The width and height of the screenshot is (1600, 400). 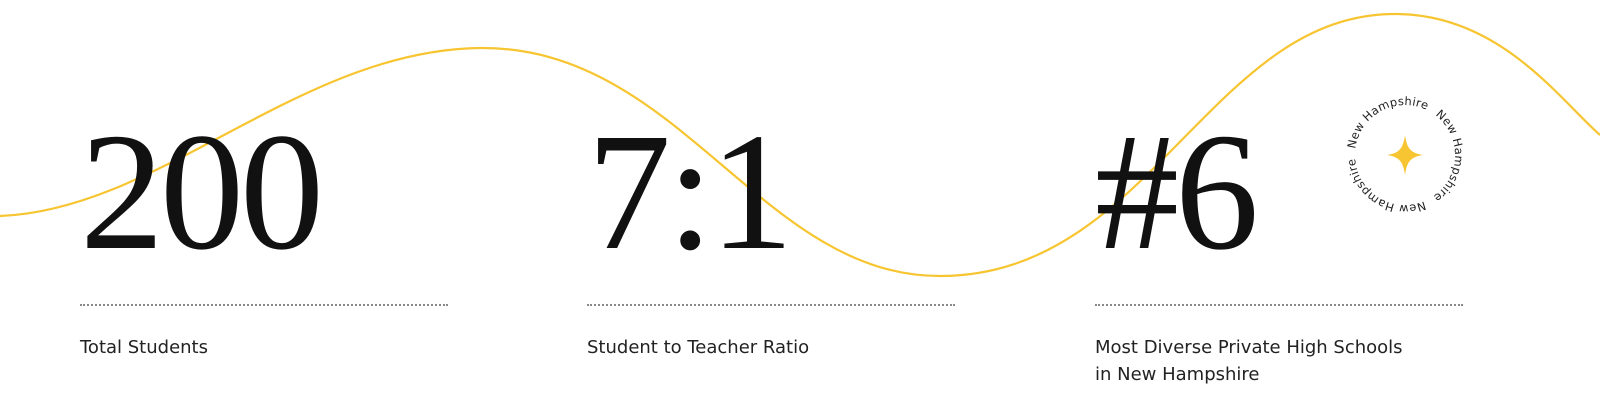 I want to click on star-icon, so click(x=1405, y=155).